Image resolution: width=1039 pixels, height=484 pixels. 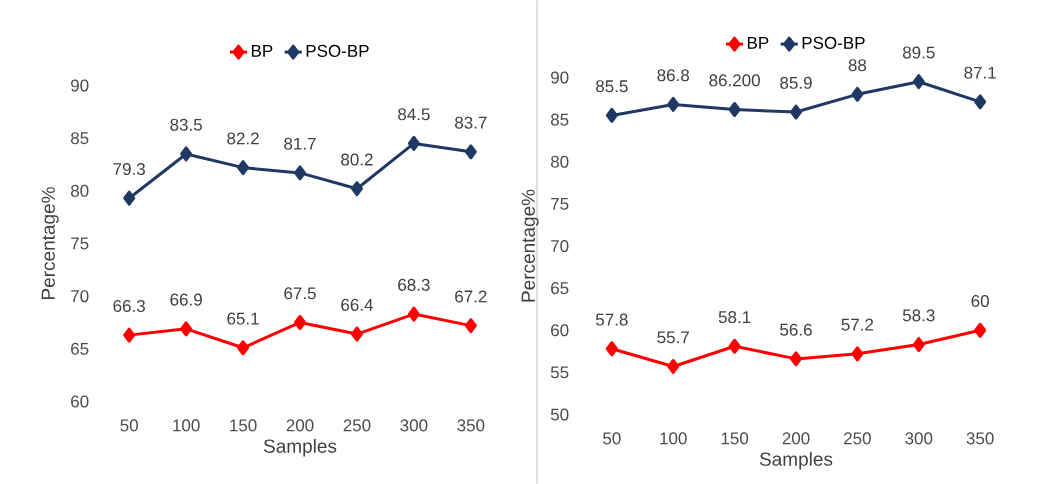 I want to click on data-label: 58.1, so click(x=734, y=317).